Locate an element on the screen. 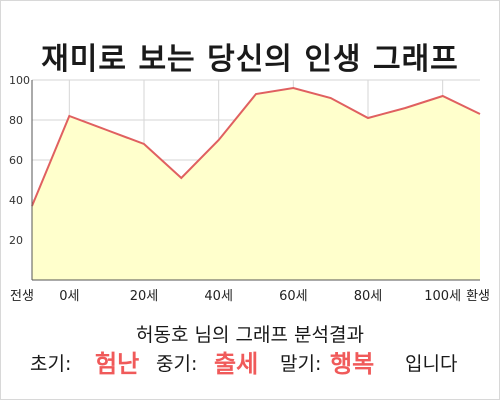  y-tick-label: 40 is located at coordinates (16, 200).